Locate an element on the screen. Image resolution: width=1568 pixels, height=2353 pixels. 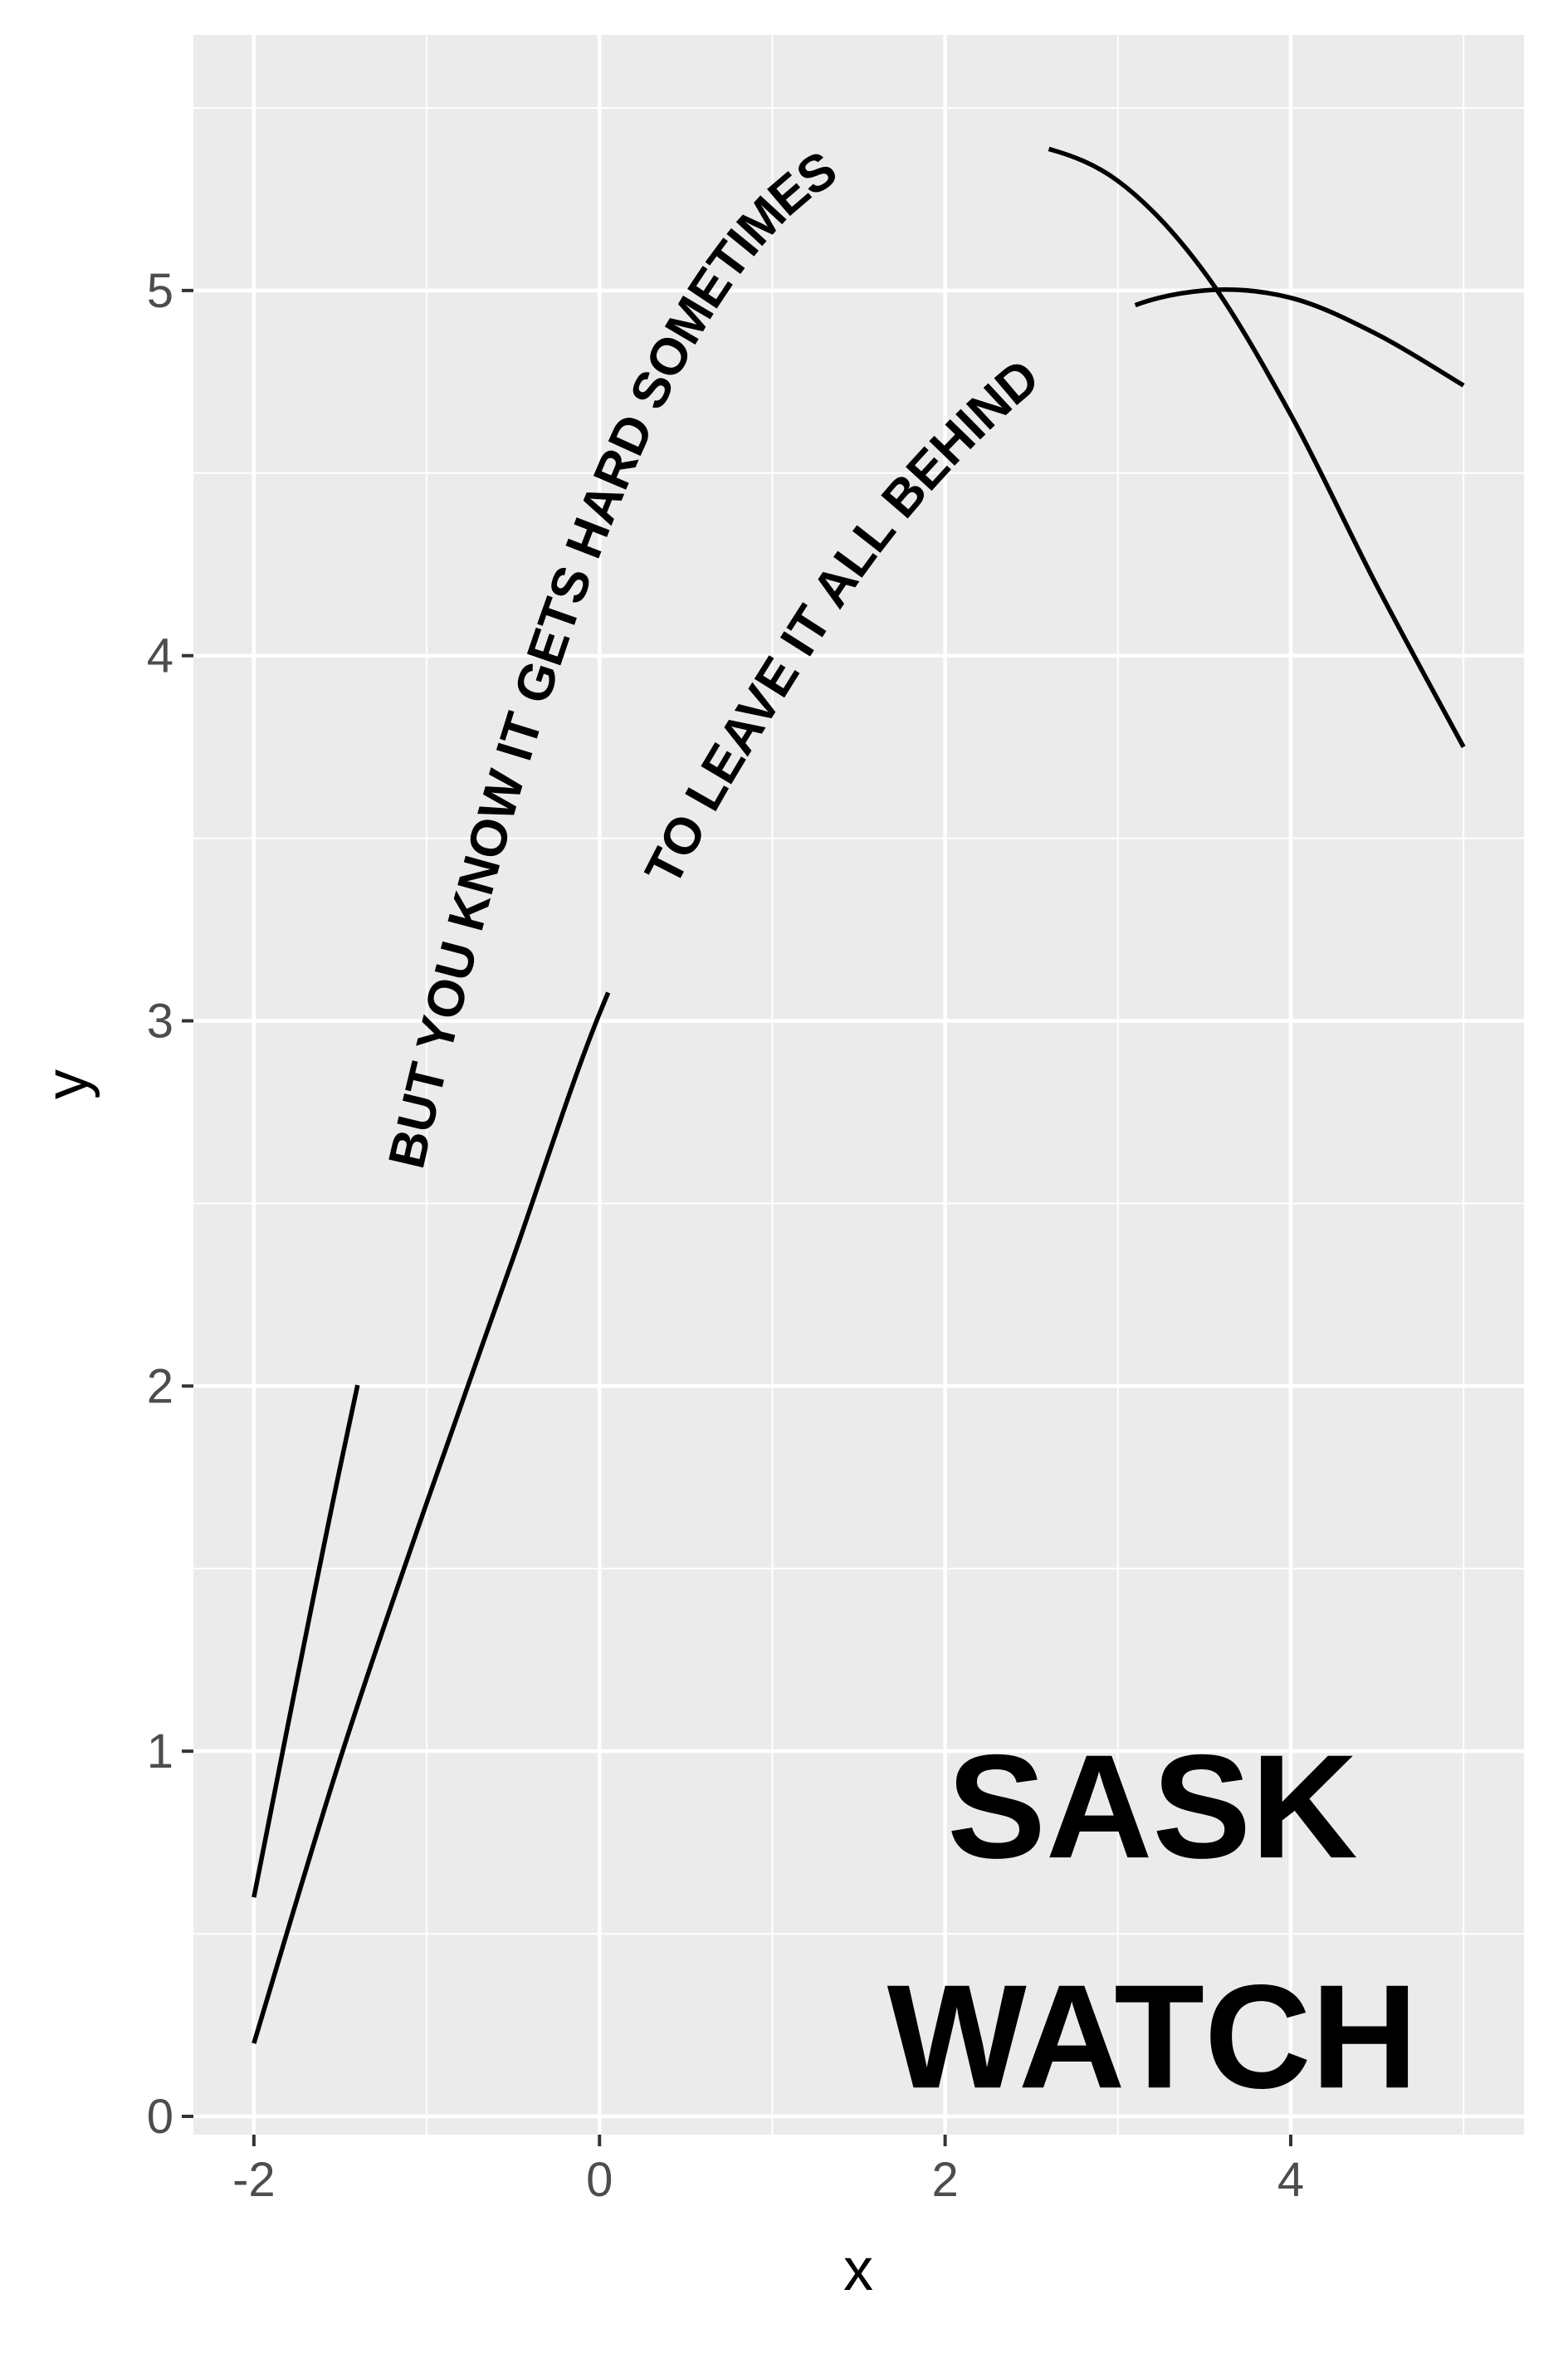
y-tick-label: 0 is located at coordinates (160, 2117).